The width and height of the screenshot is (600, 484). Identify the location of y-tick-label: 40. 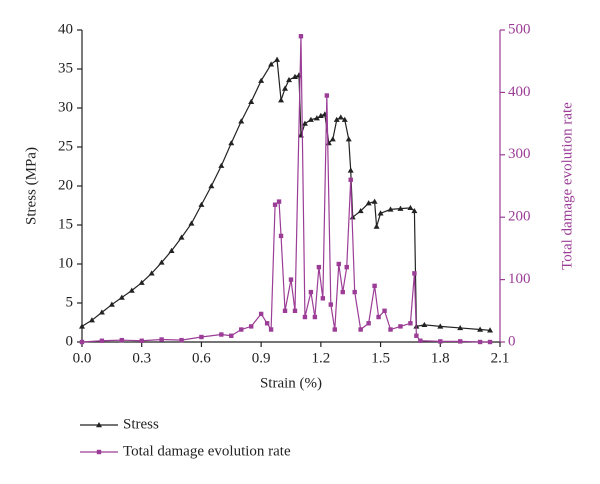
(65, 29).